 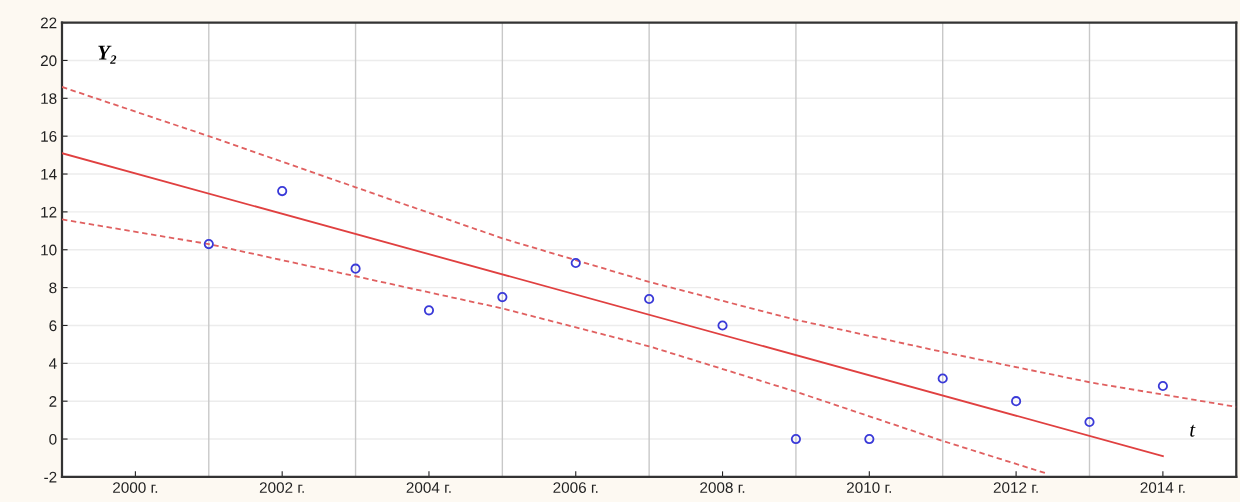 What do you see at coordinates (49, 212) in the screenshot?
I see `y-tick-label: 12` at bounding box center [49, 212].